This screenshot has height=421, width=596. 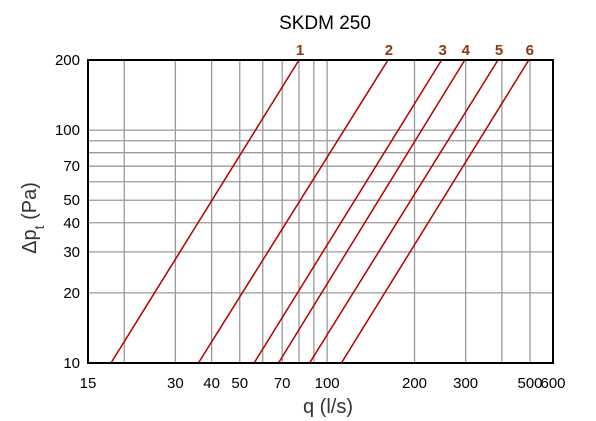 I want to click on y-axis-label-tail: (Pa), so click(x=30, y=203).